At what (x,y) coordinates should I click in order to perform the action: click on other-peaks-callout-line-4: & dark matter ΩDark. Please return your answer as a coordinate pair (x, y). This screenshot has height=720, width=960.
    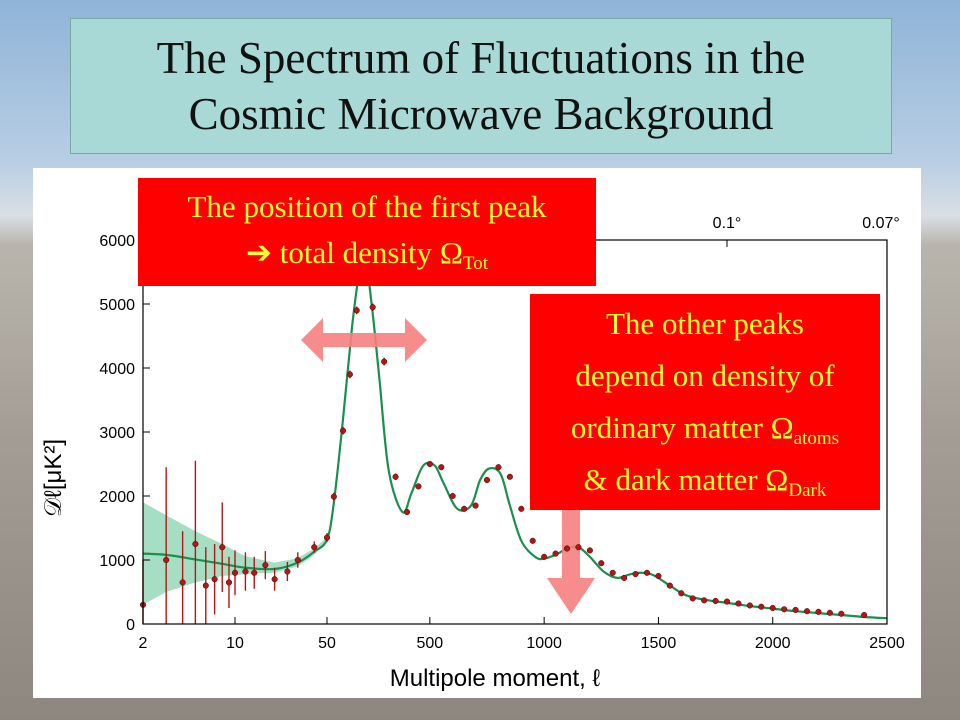
    Looking at the image, I should click on (705, 481).